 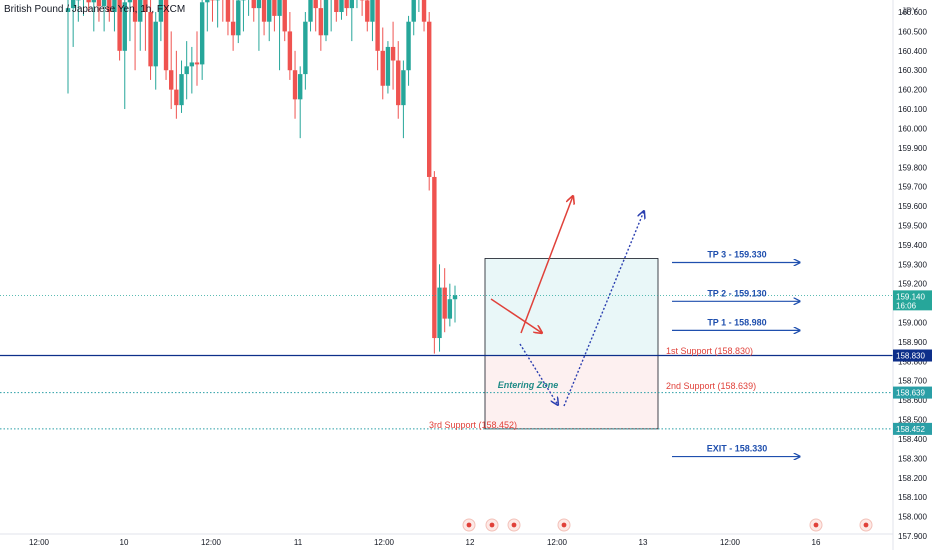 What do you see at coordinates (667, 525) in the screenshot?
I see `event-markers` at bounding box center [667, 525].